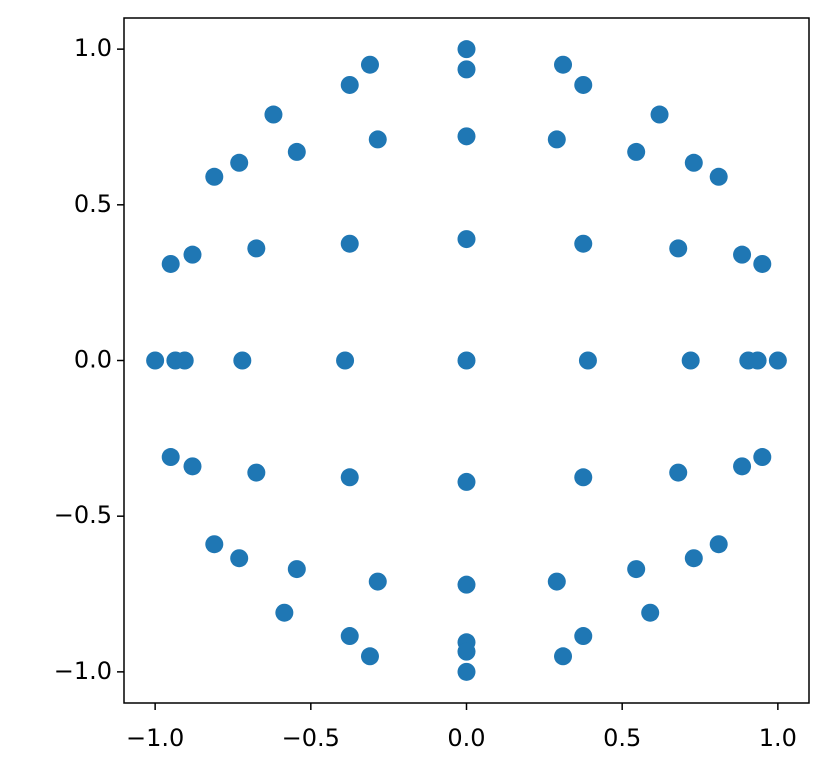 The width and height of the screenshot is (829, 776). I want to click on x-tick-label: 0.0, so click(466, 738).